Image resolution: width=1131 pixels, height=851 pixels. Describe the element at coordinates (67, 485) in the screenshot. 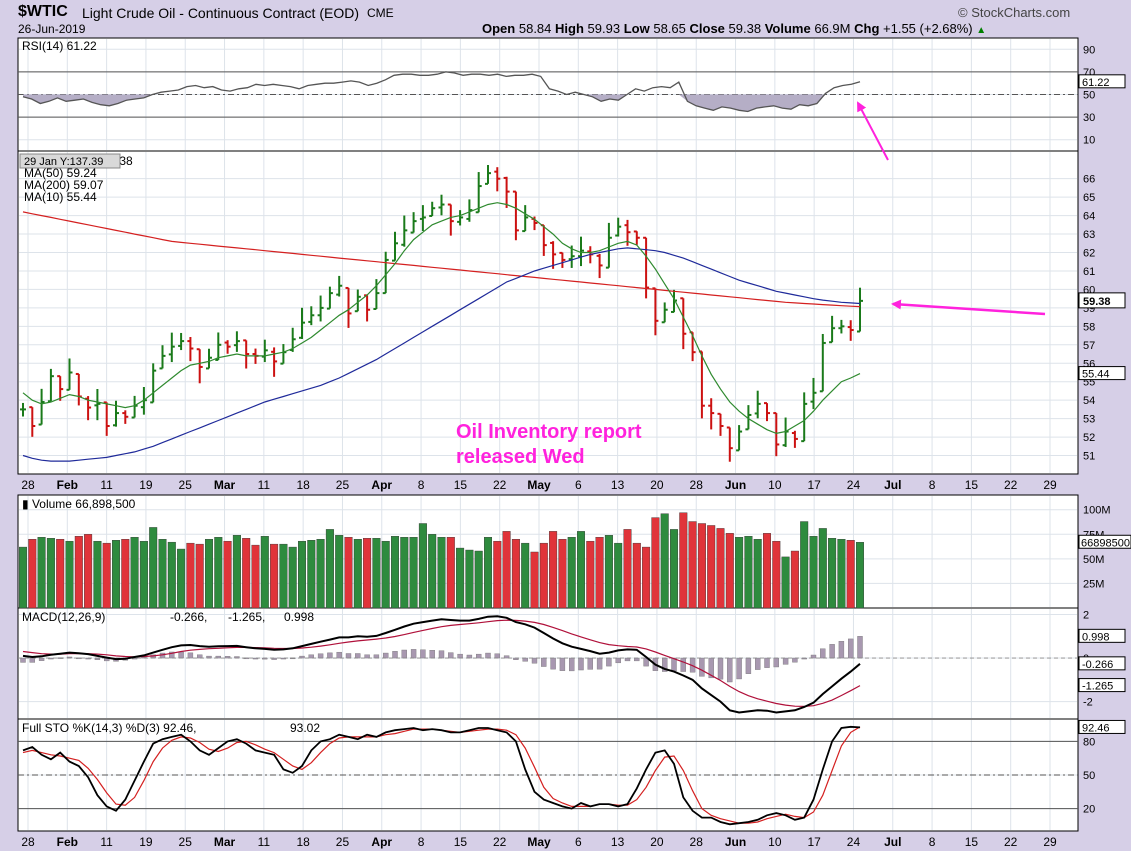

I see `date-axis-top-label: Feb` at that location.